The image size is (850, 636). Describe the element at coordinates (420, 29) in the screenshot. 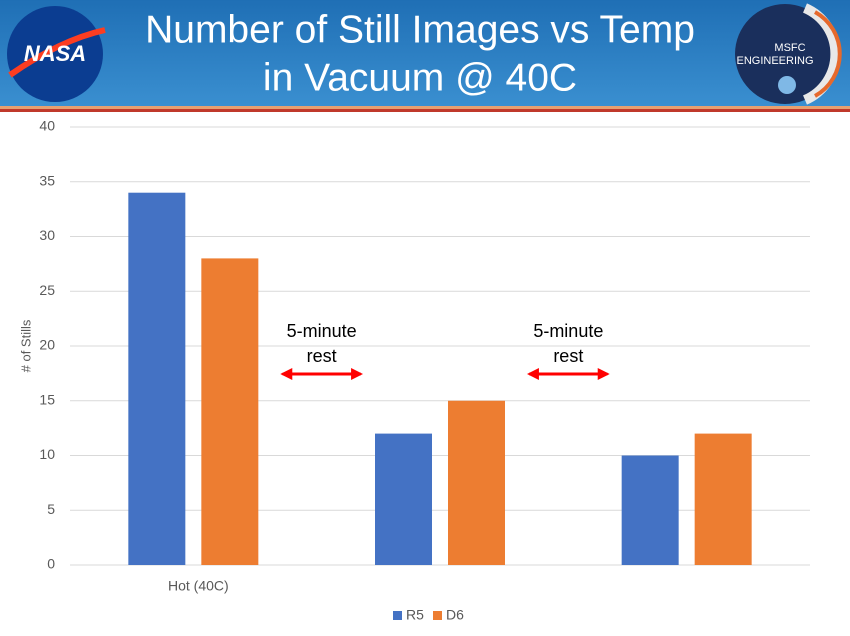

I see `chart-title: Number of Still Images vs Temp` at that location.